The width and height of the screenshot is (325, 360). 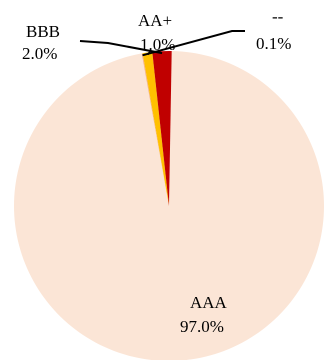 What do you see at coordinates (157, 44) in the screenshot?
I see `slice-value-aa-plus: 1.0%` at bounding box center [157, 44].